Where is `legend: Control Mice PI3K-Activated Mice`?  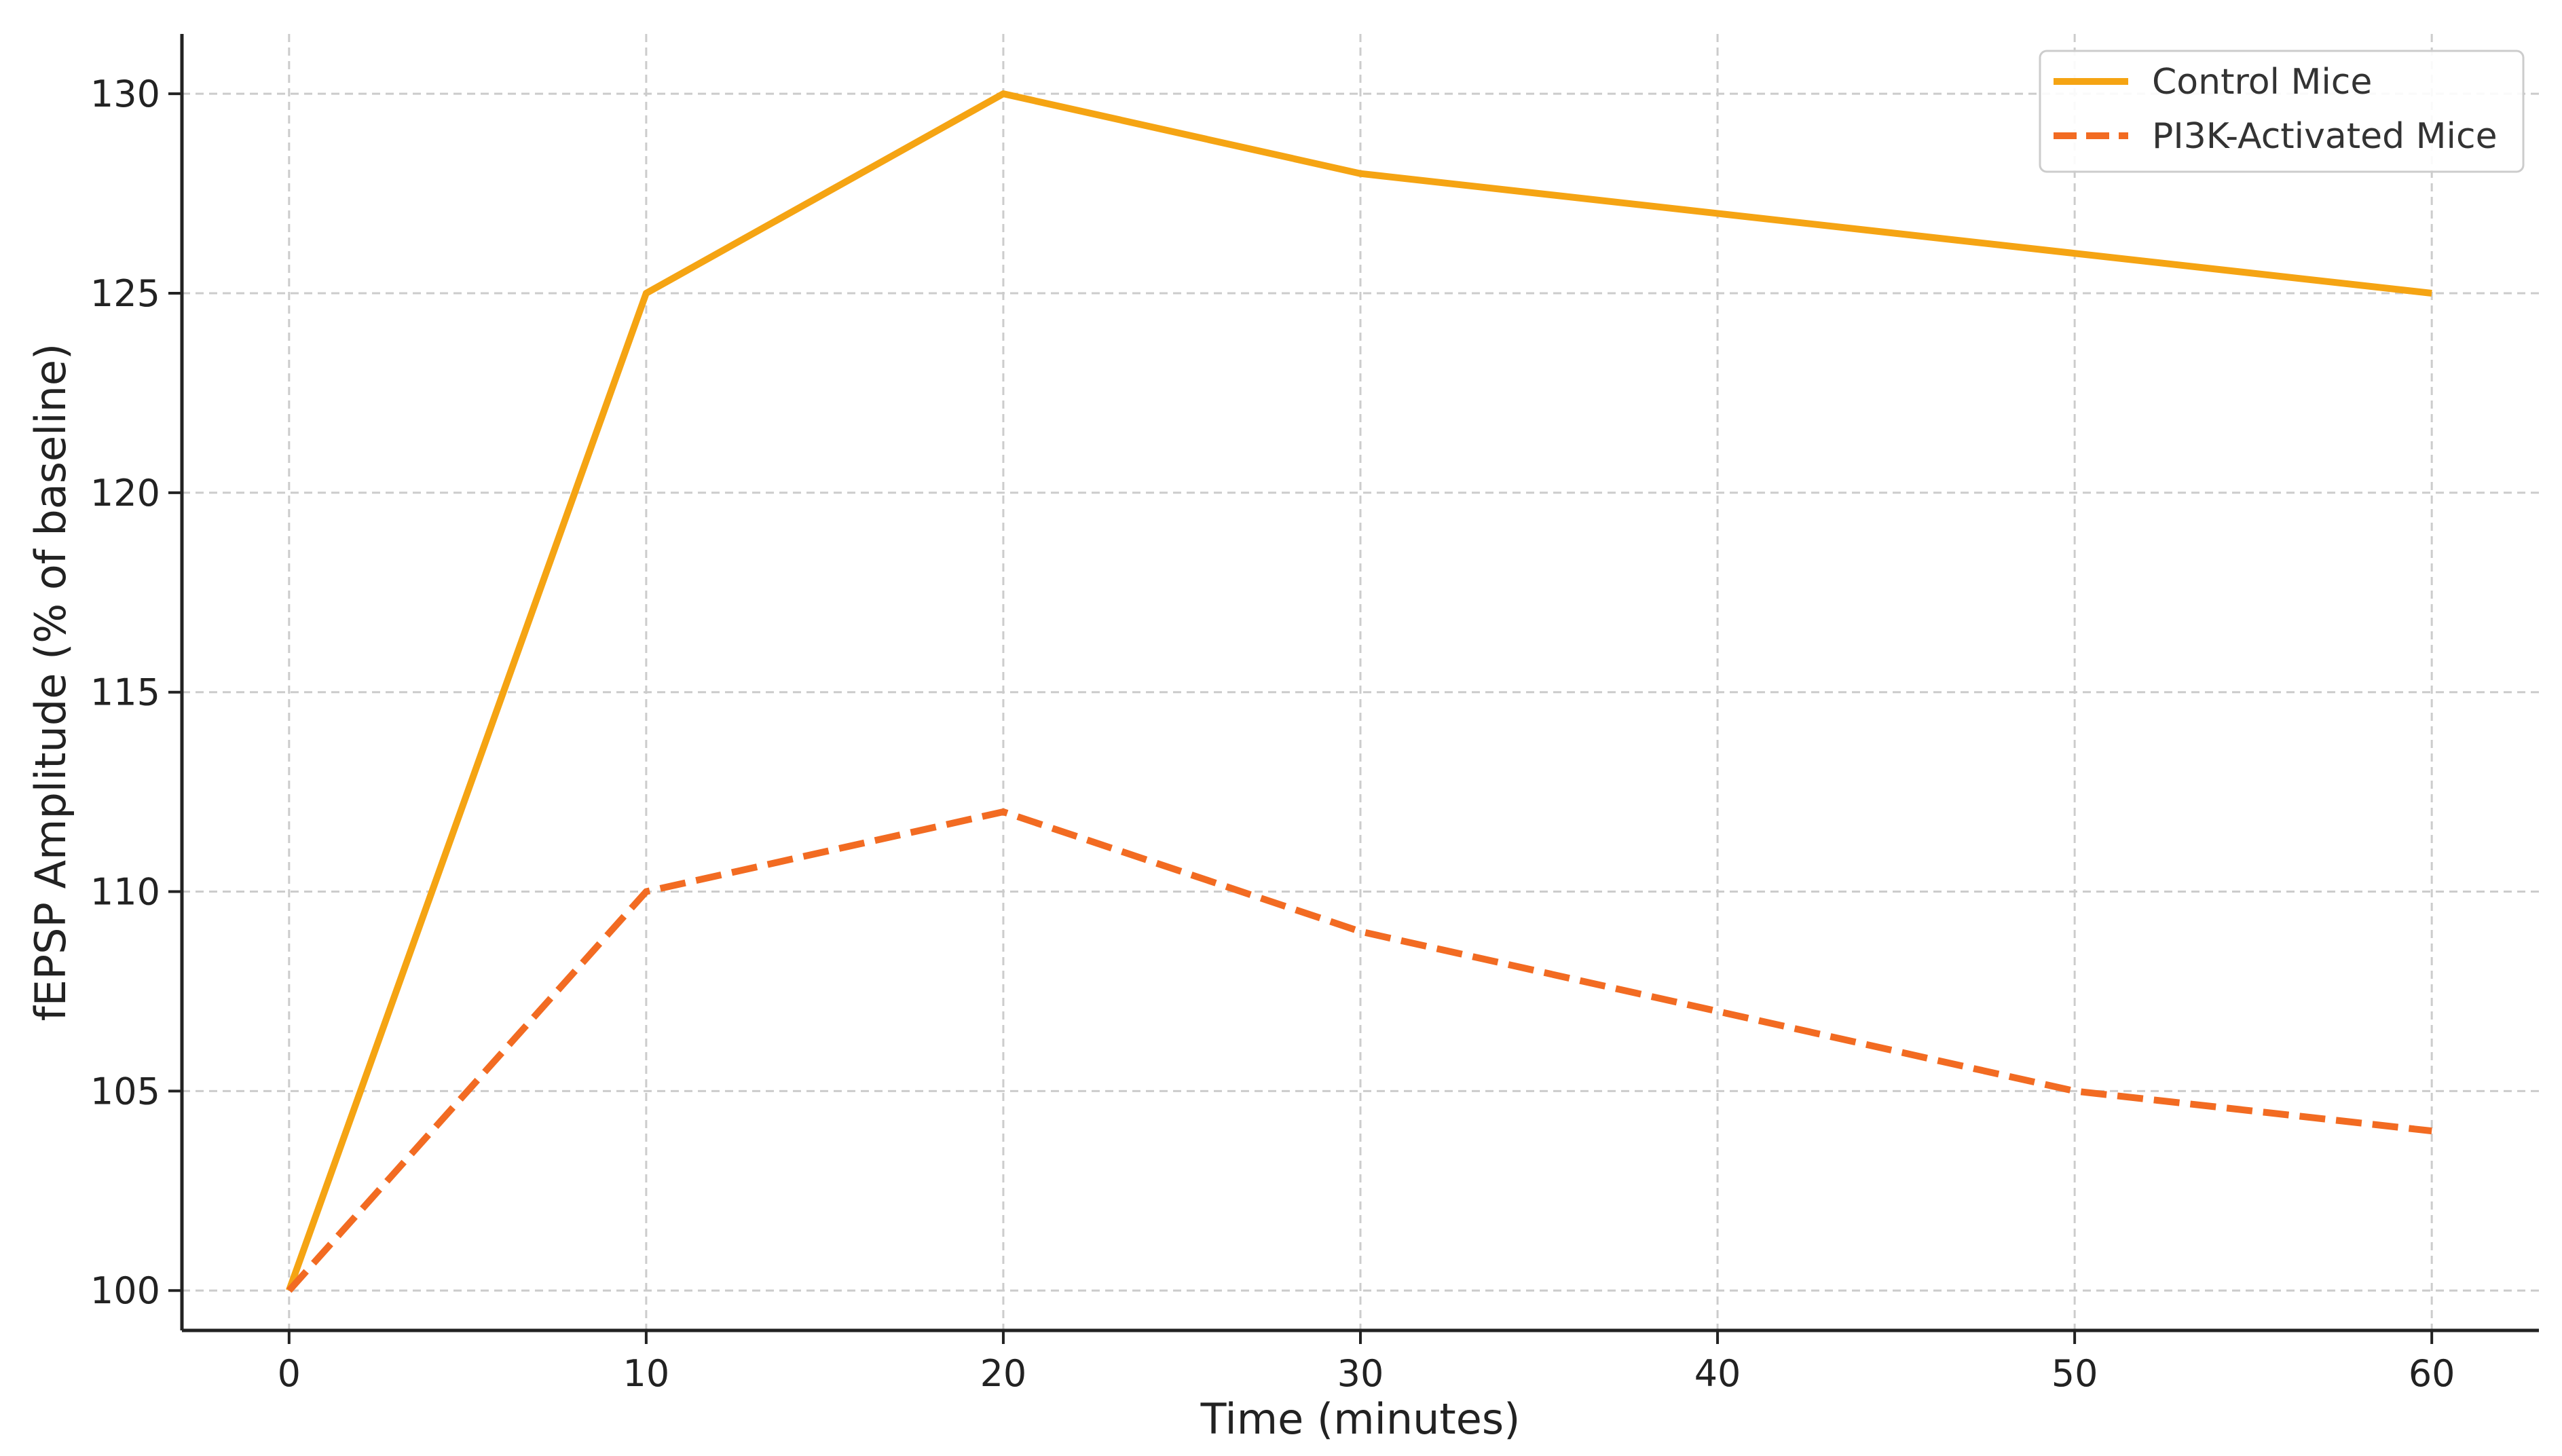
legend: Control Mice PI3K-Activated Mice is located at coordinates (2282, 112).